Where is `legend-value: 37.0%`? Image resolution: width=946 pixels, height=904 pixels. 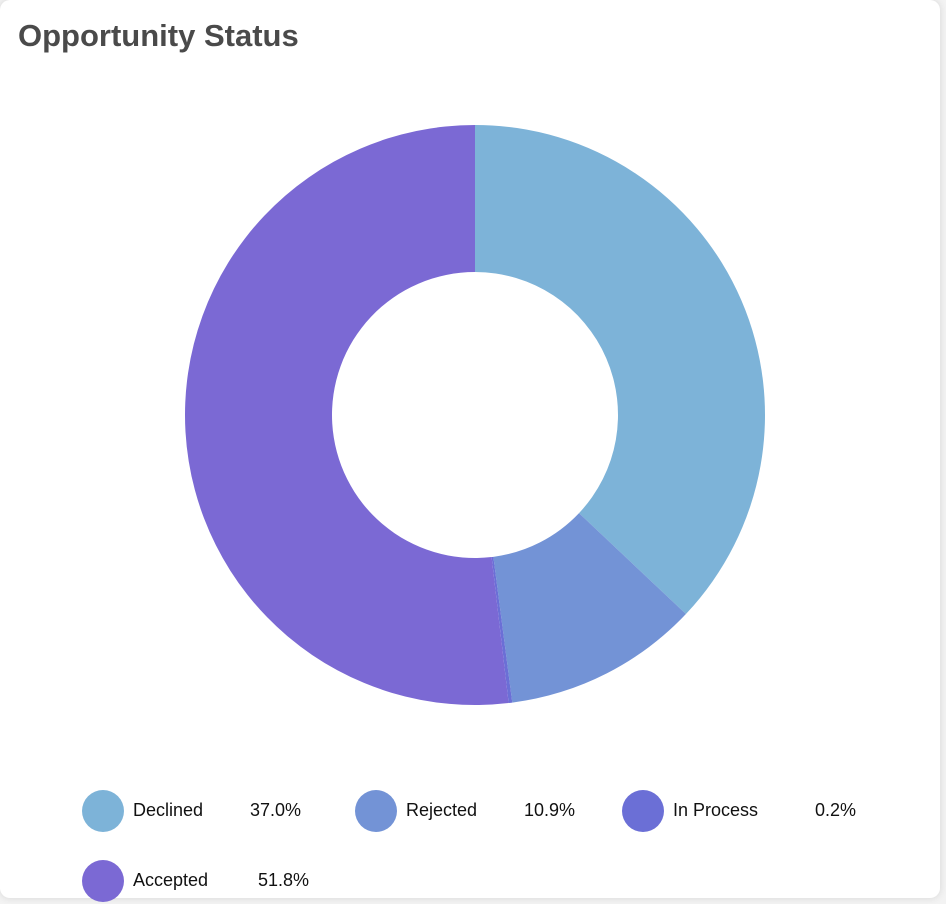 legend-value: 37.0% is located at coordinates (275, 810).